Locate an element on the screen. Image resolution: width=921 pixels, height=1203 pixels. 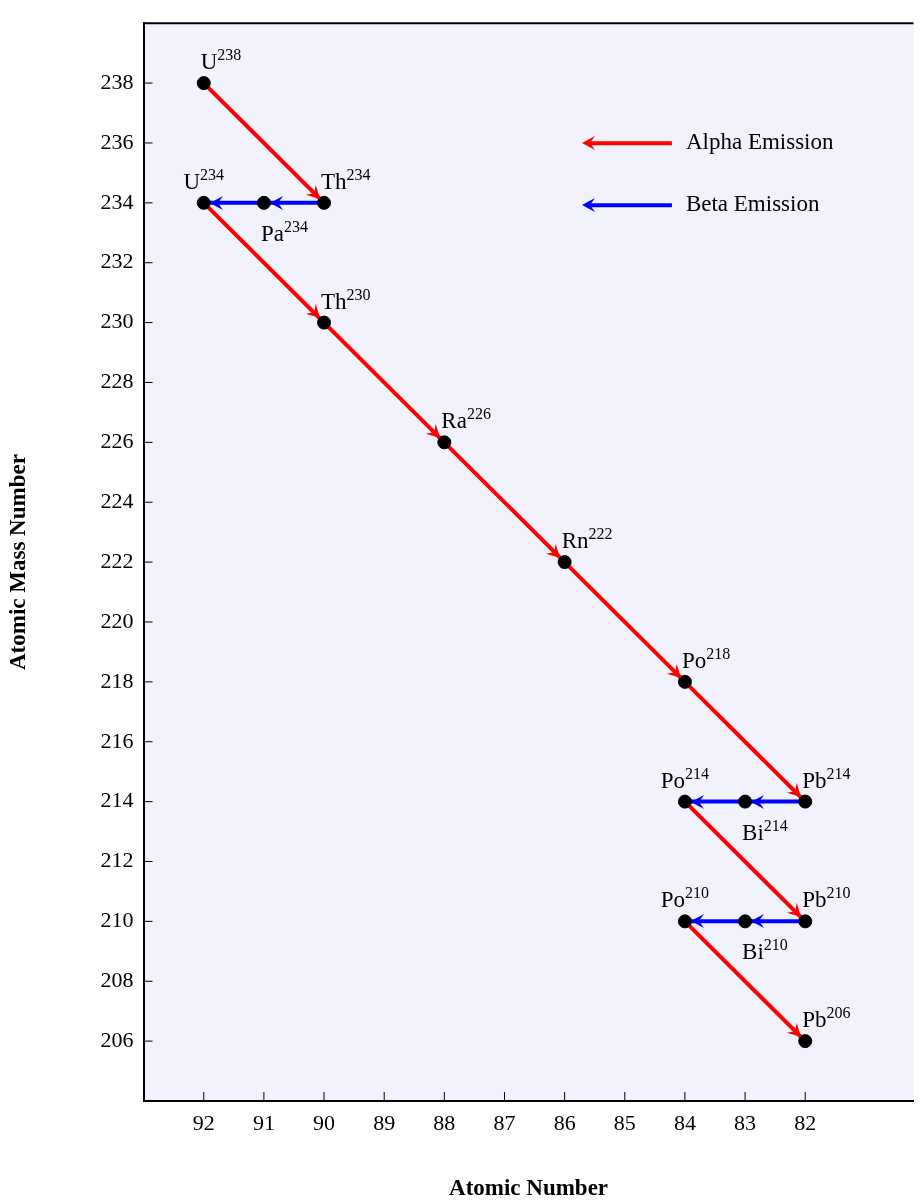
y-tick-label: 234 is located at coordinates (117, 201).